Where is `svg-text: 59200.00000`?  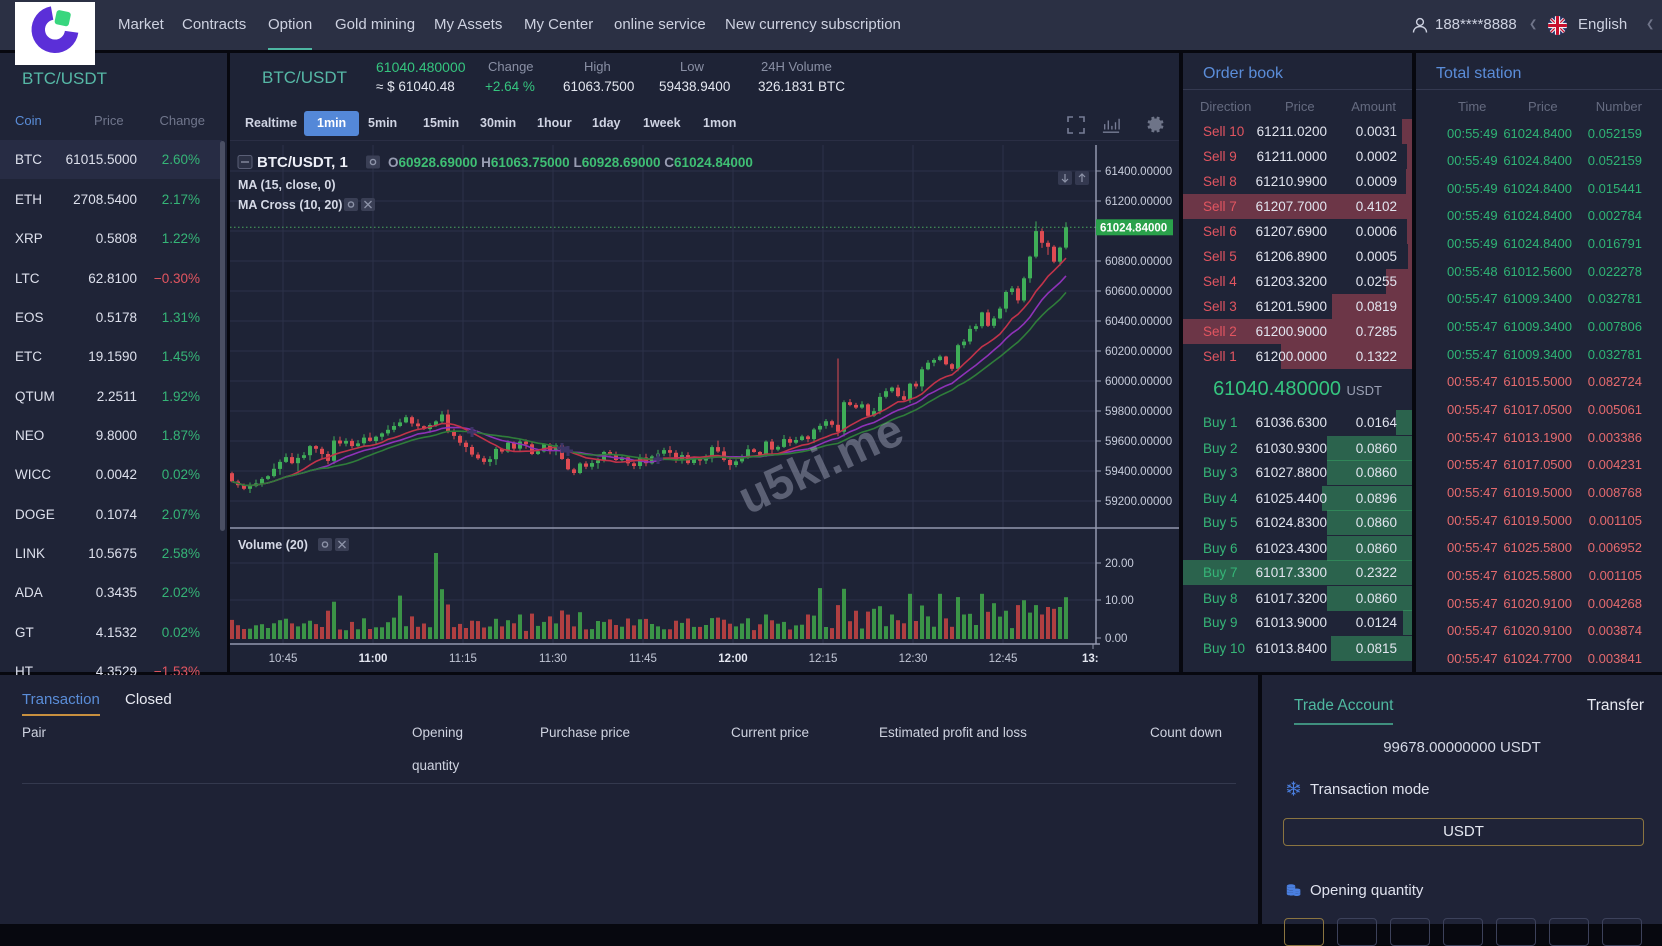
svg-text: 59200.00000 is located at coordinates (1138, 502).